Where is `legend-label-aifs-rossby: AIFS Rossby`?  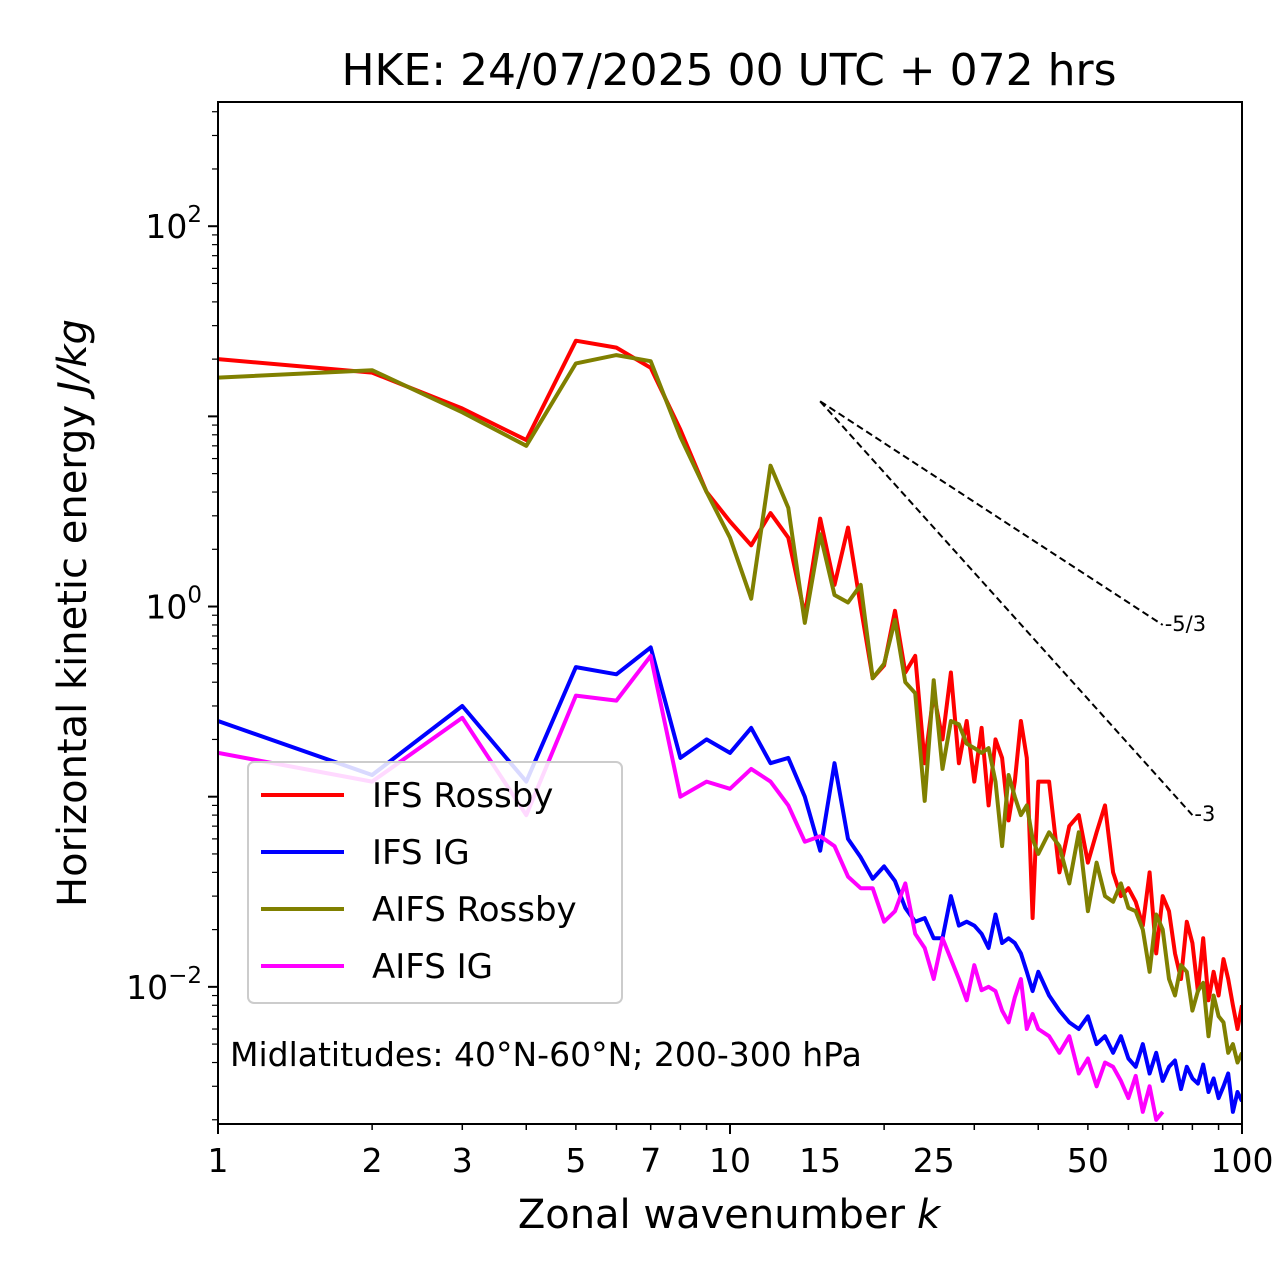 legend-label-aifs-rossby: AIFS Rossby is located at coordinates (474, 910).